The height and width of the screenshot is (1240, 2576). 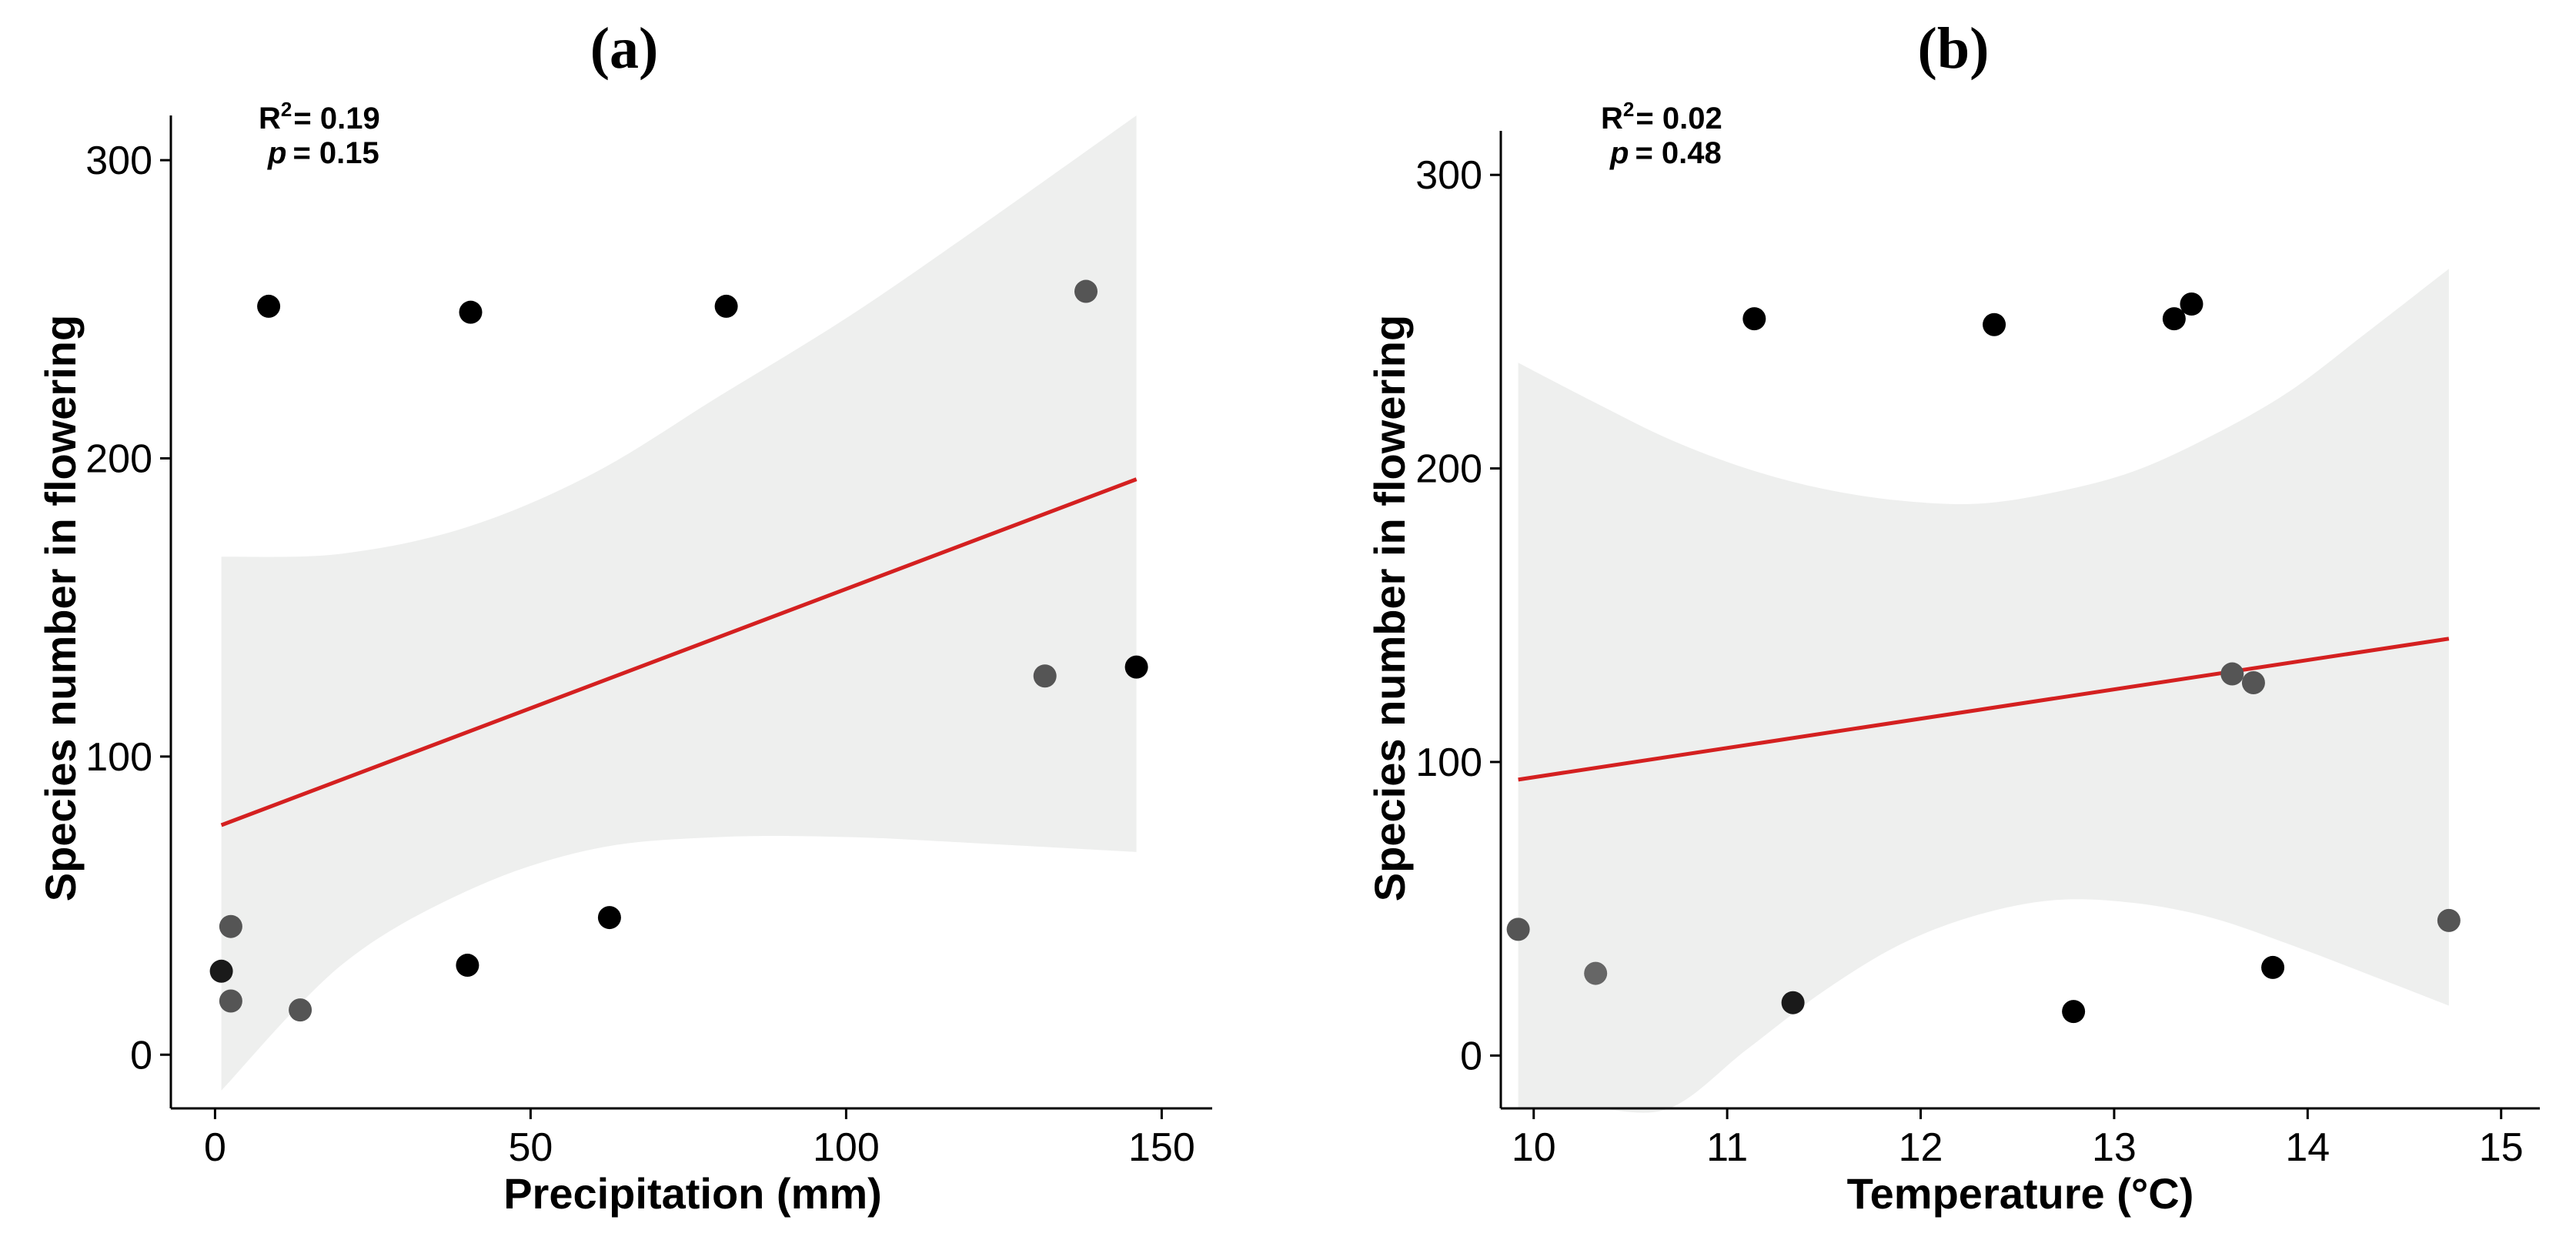 I want to click on panel-a-y-tick-300: 300, so click(x=119, y=161).